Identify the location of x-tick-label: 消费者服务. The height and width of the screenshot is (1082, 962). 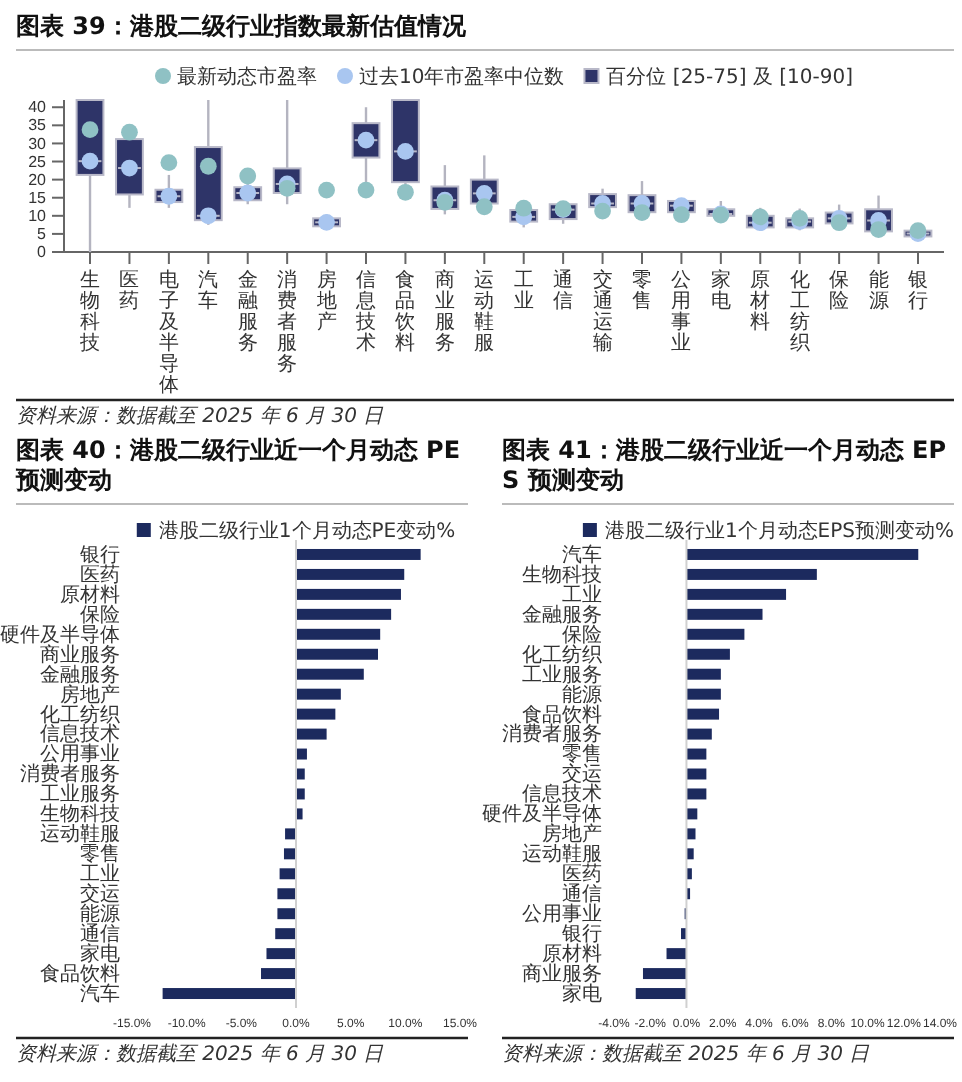
(287, 322).